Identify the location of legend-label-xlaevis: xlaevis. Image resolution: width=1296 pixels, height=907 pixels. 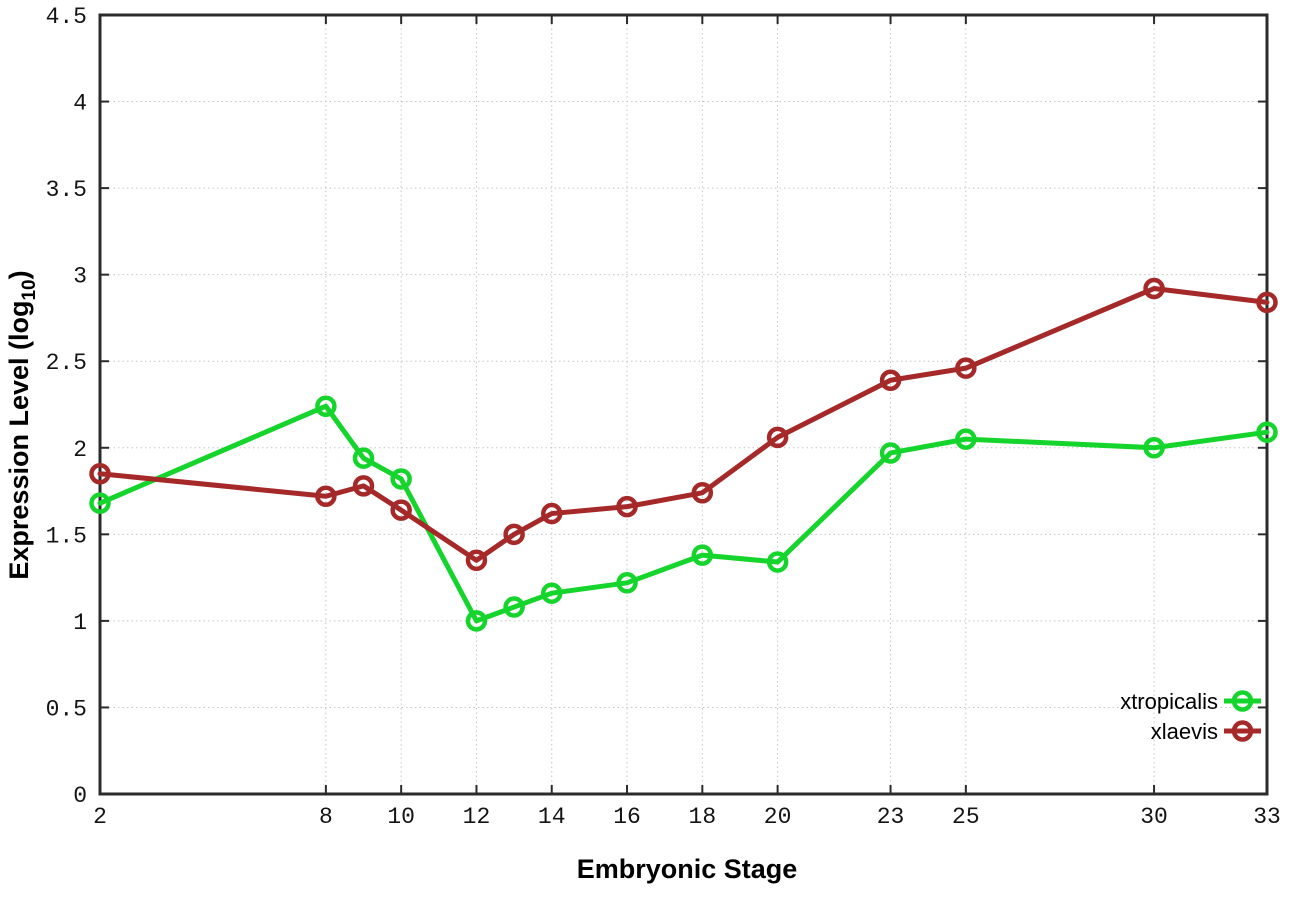
(1184, 731).